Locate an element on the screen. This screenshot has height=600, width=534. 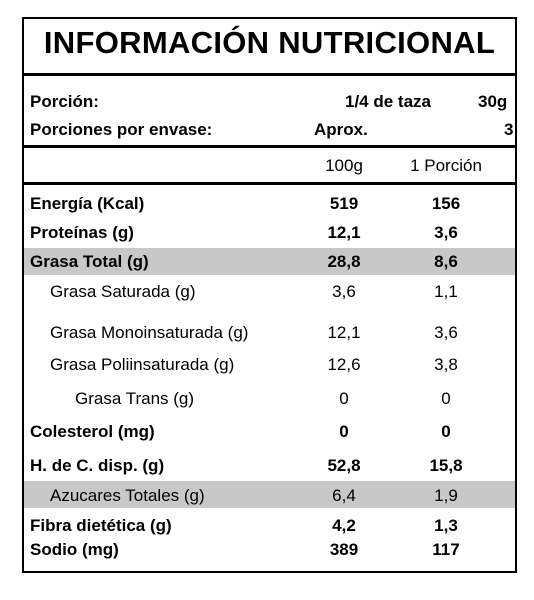
row-value-100g-grasa-trans: 0 is located at coordinates (344, 398).